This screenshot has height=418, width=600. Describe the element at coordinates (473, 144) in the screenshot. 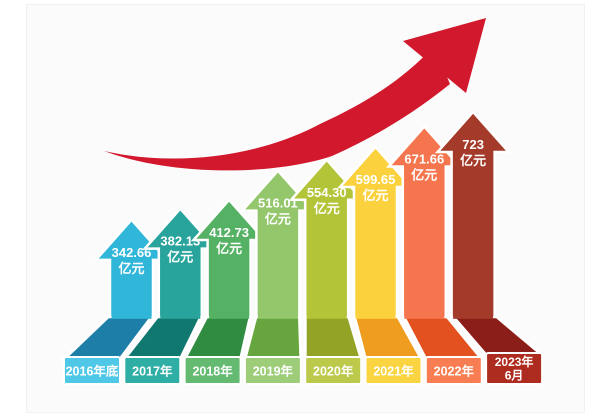

I see `bar-value-label: 723` at that location.